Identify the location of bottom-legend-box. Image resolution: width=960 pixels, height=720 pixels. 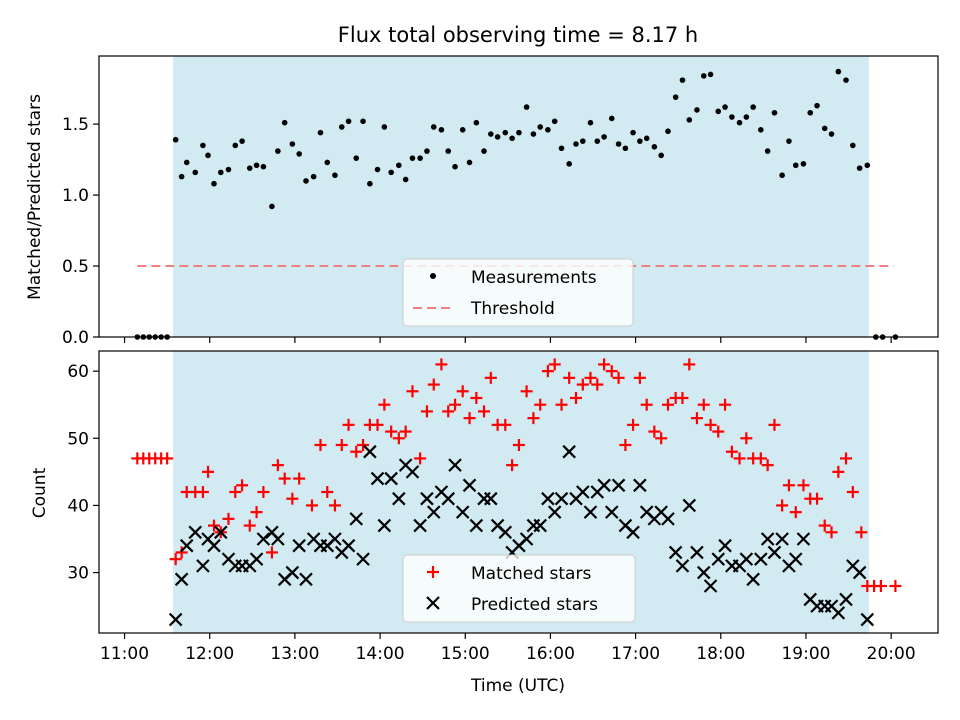
(519, 588).